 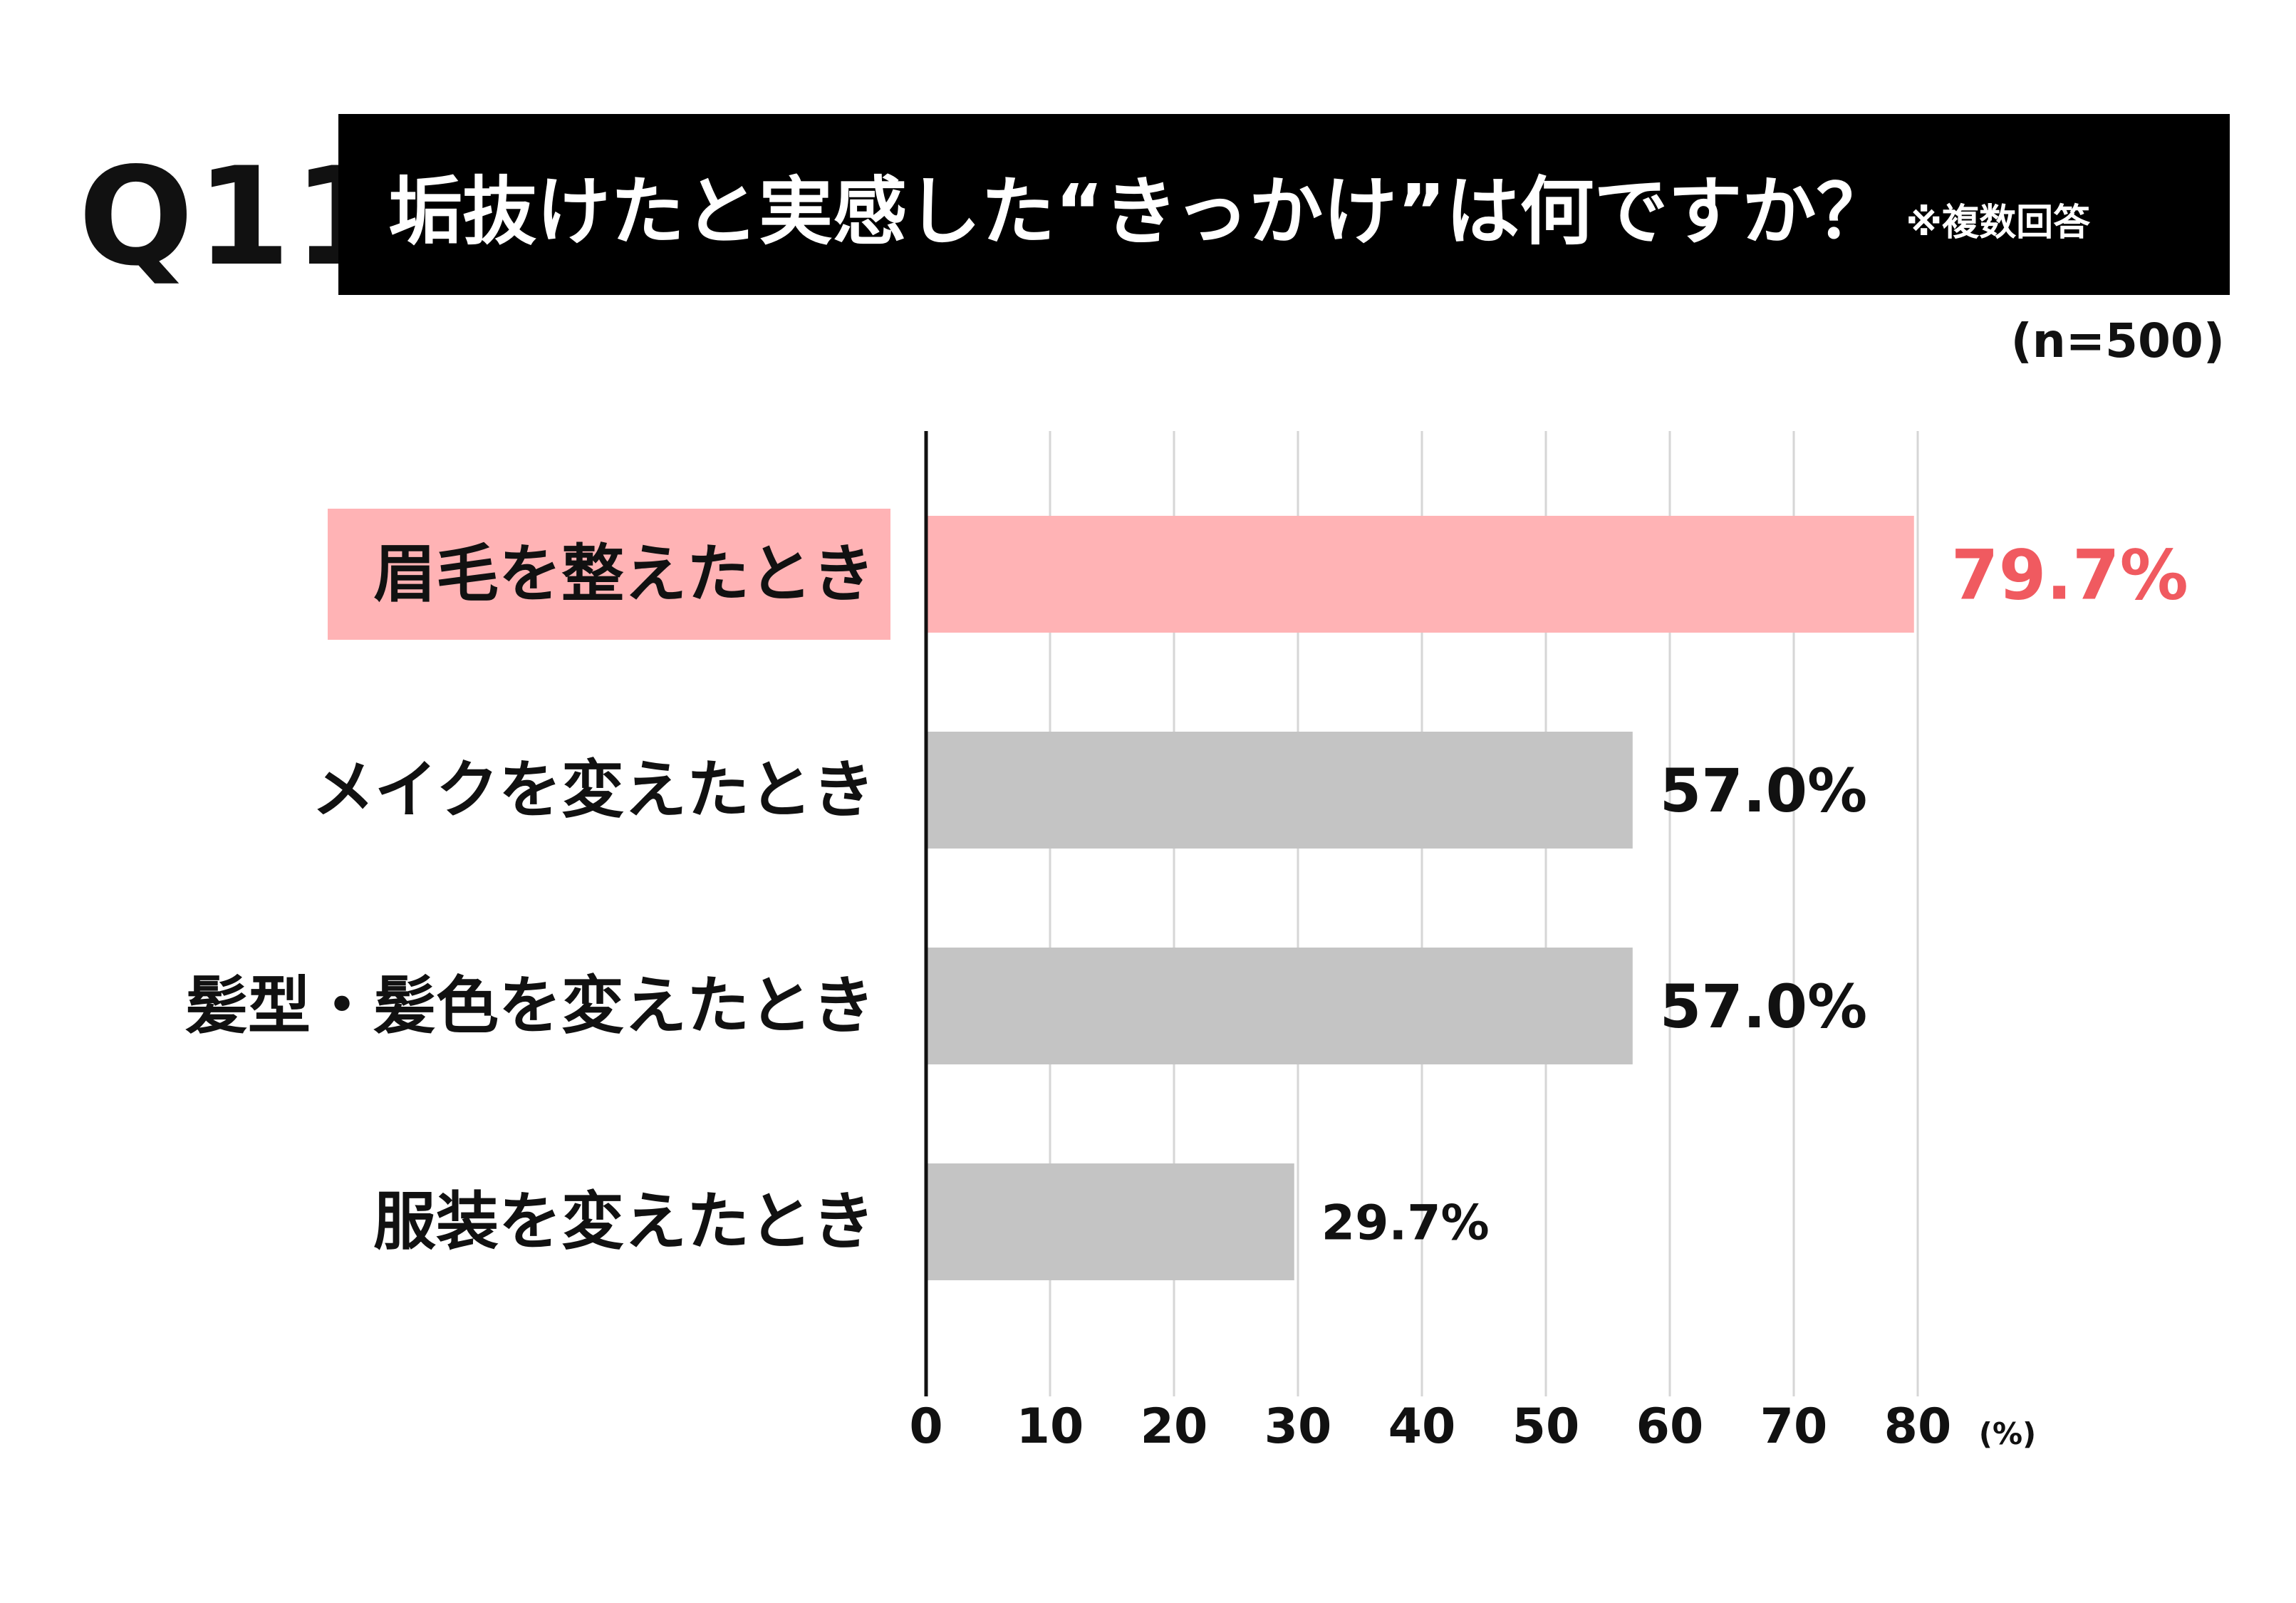 I want to click on question-title: 垢抜けたと実感した“きっかけ”は何ですか？, so click(x=1139, y=211).